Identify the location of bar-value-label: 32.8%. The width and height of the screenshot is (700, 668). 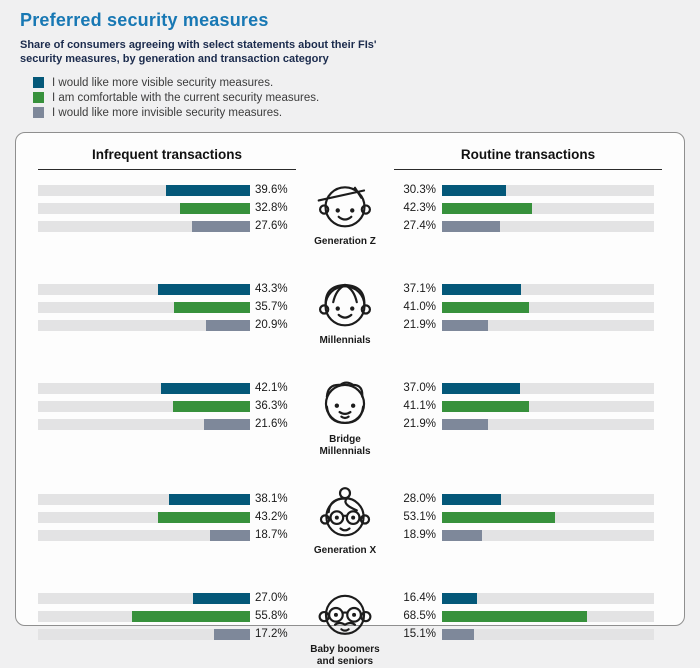
(271, 208).